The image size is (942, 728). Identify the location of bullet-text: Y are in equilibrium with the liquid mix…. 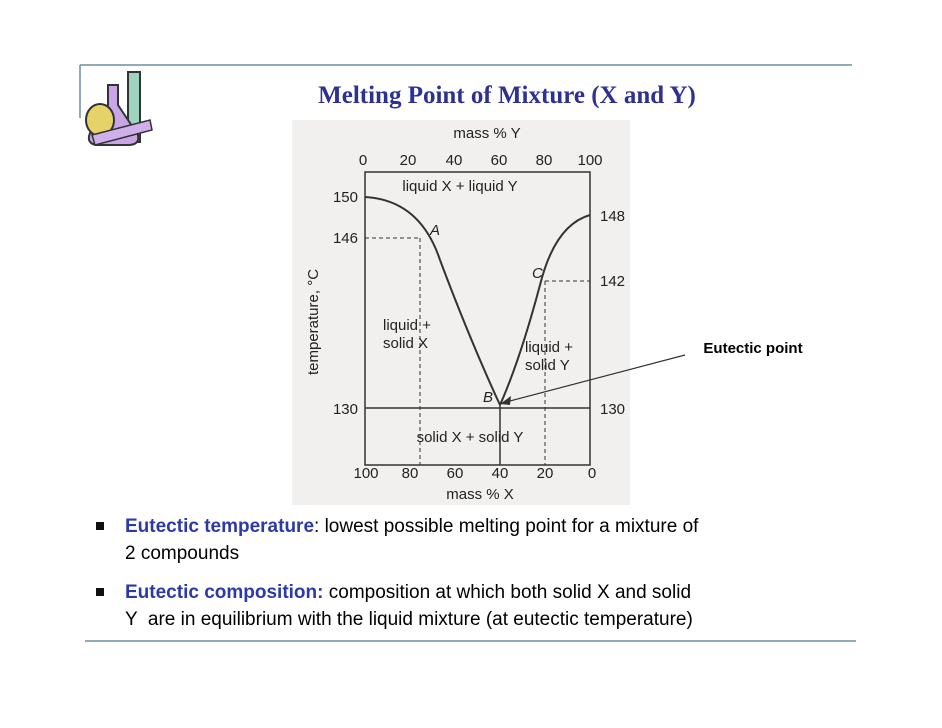
(409, 619).